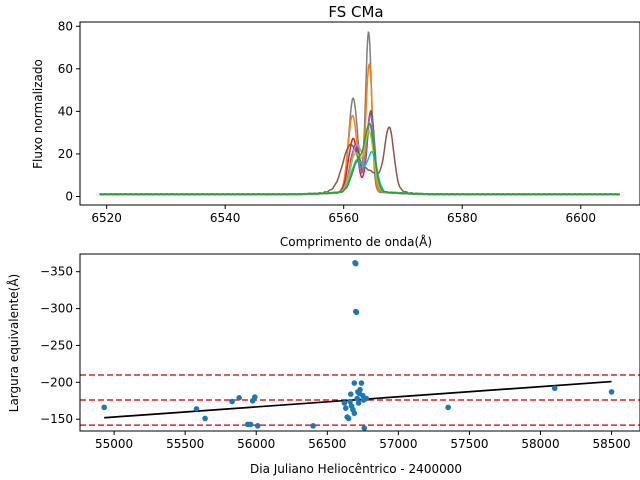 The image size is (640, 480). Describe the element at coordinates (398, 444) in the screenshot. I see `x-tick-label: 57000` at that location.